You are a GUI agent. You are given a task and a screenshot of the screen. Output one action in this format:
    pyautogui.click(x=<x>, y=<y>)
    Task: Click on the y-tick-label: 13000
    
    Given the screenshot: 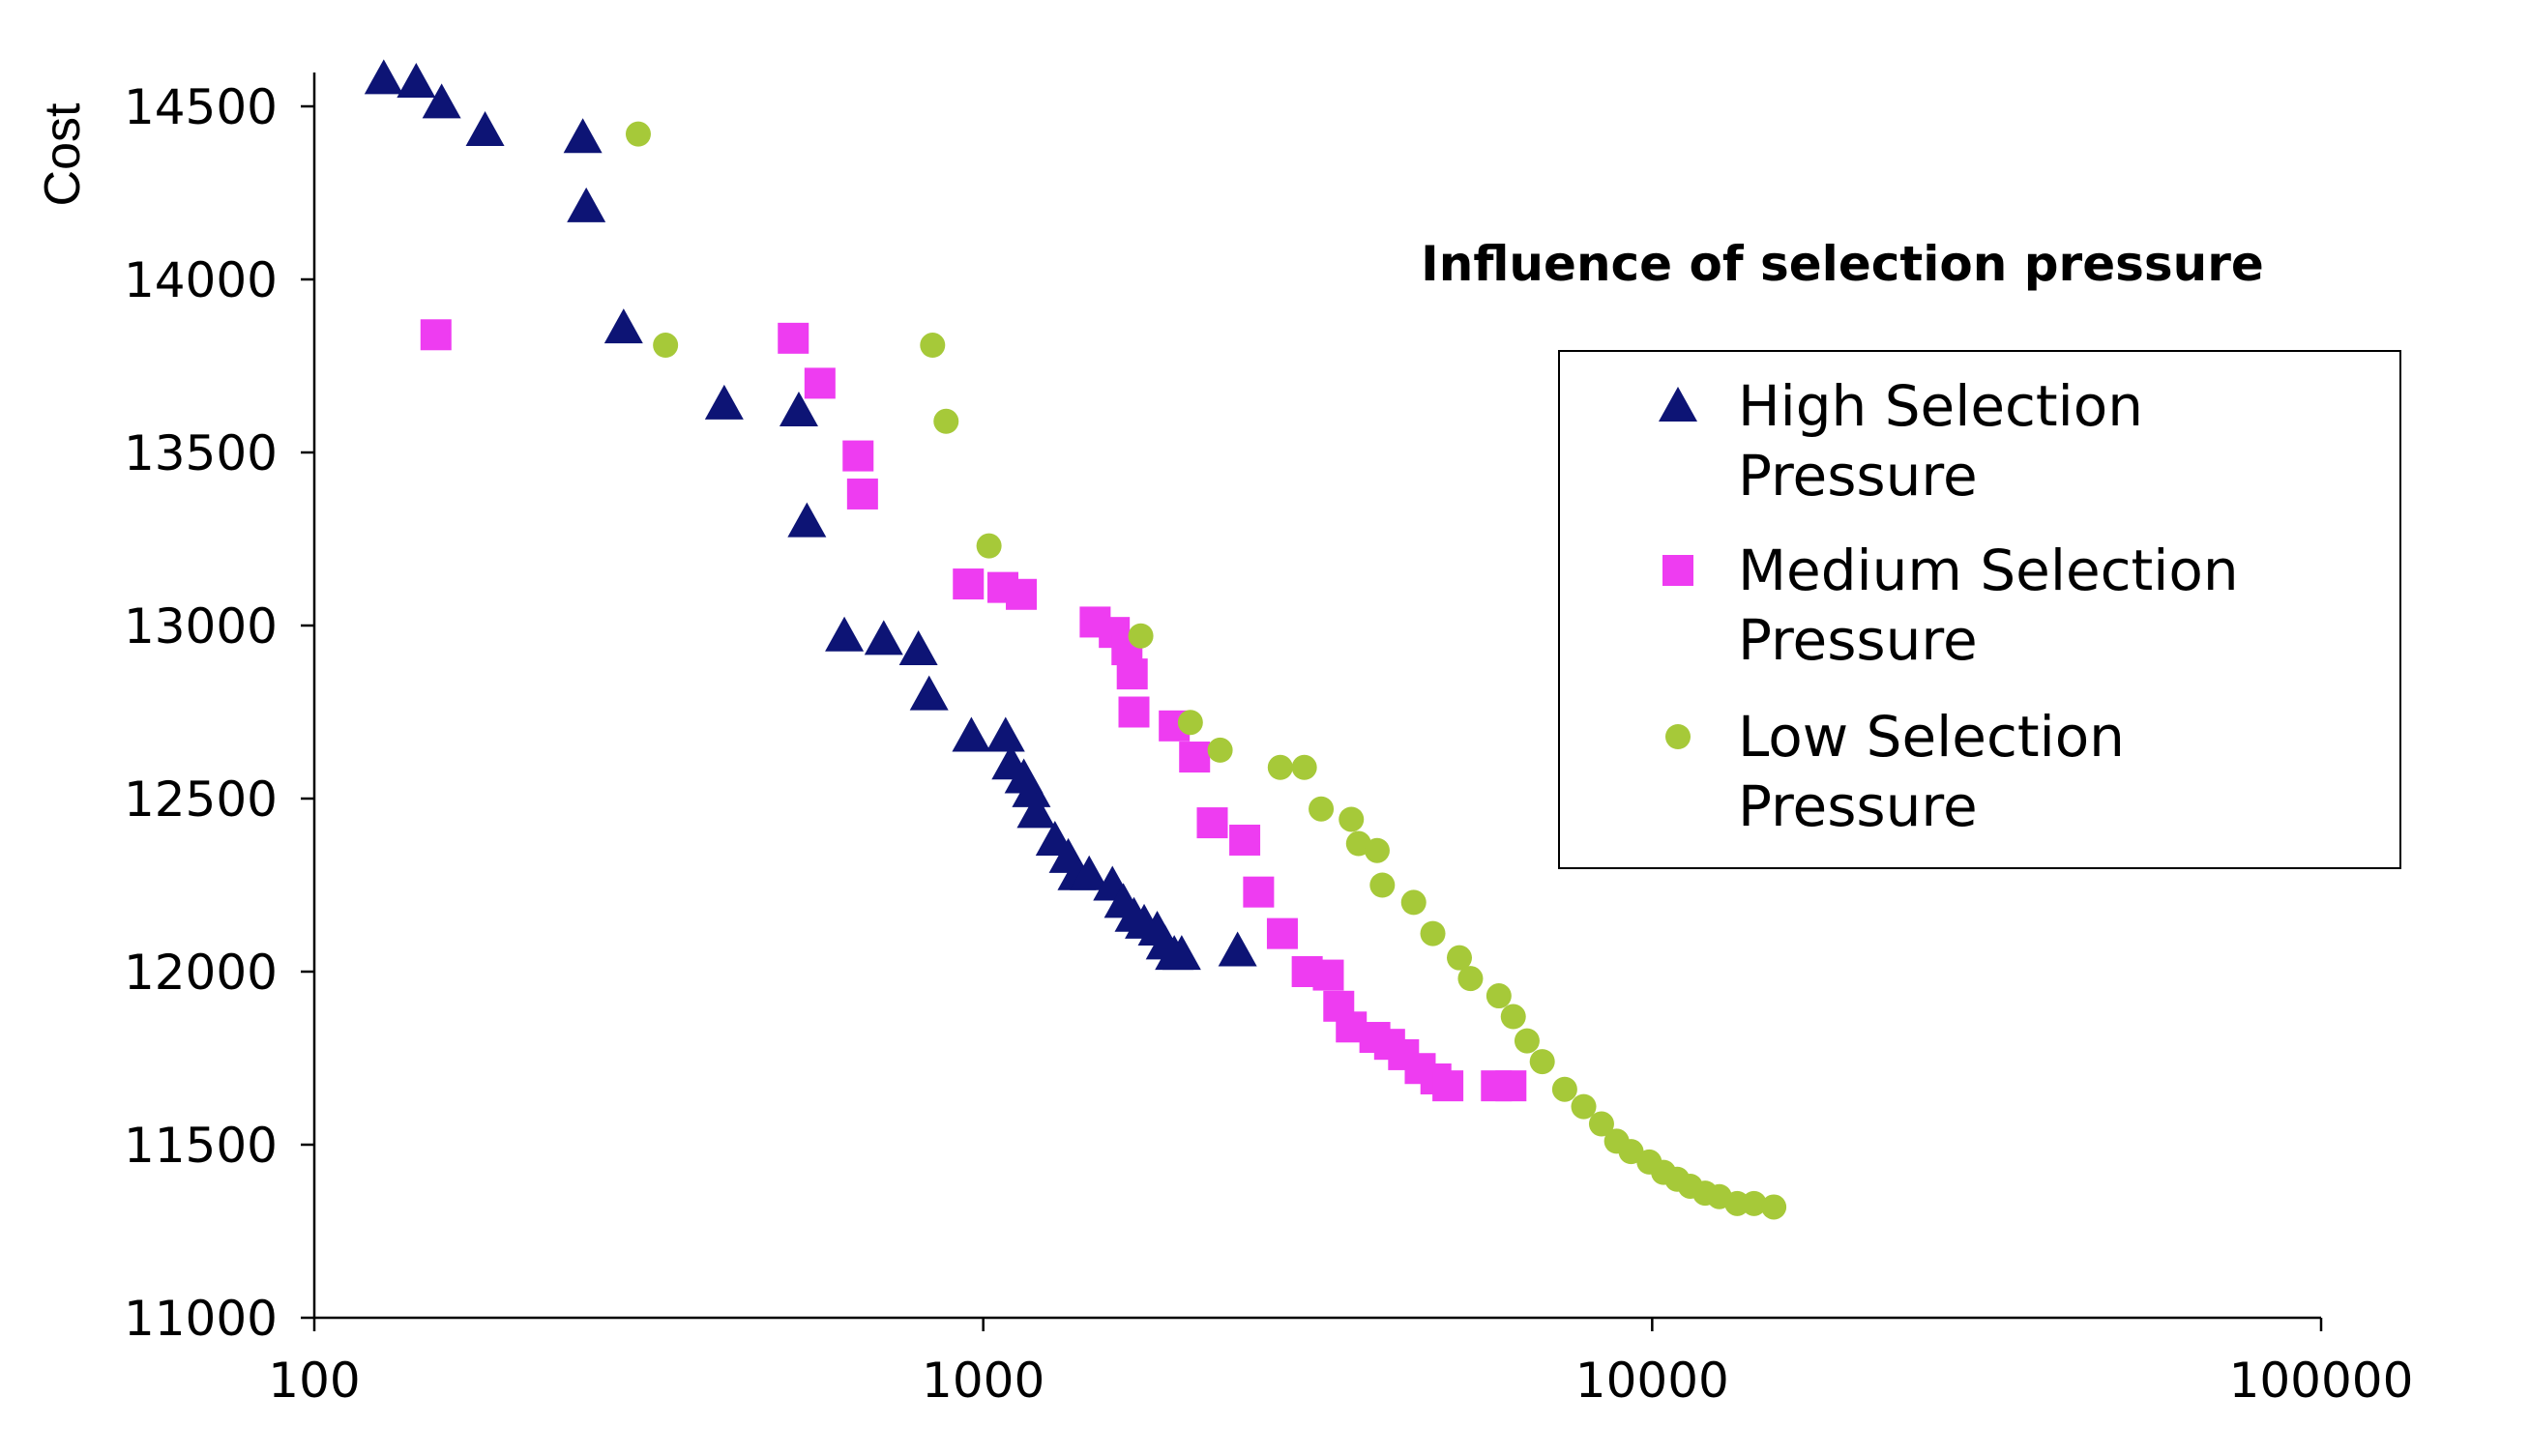 What is the action you would take?
    pyautogui.click(x=201, y=626)
    